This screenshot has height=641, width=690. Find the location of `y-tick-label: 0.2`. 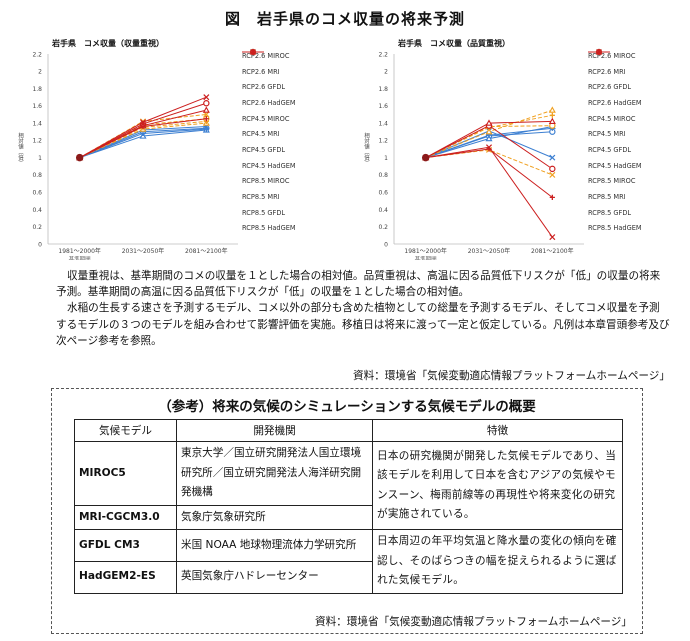

y-tick-label: 0.2 is located at coordinates (383, 227).